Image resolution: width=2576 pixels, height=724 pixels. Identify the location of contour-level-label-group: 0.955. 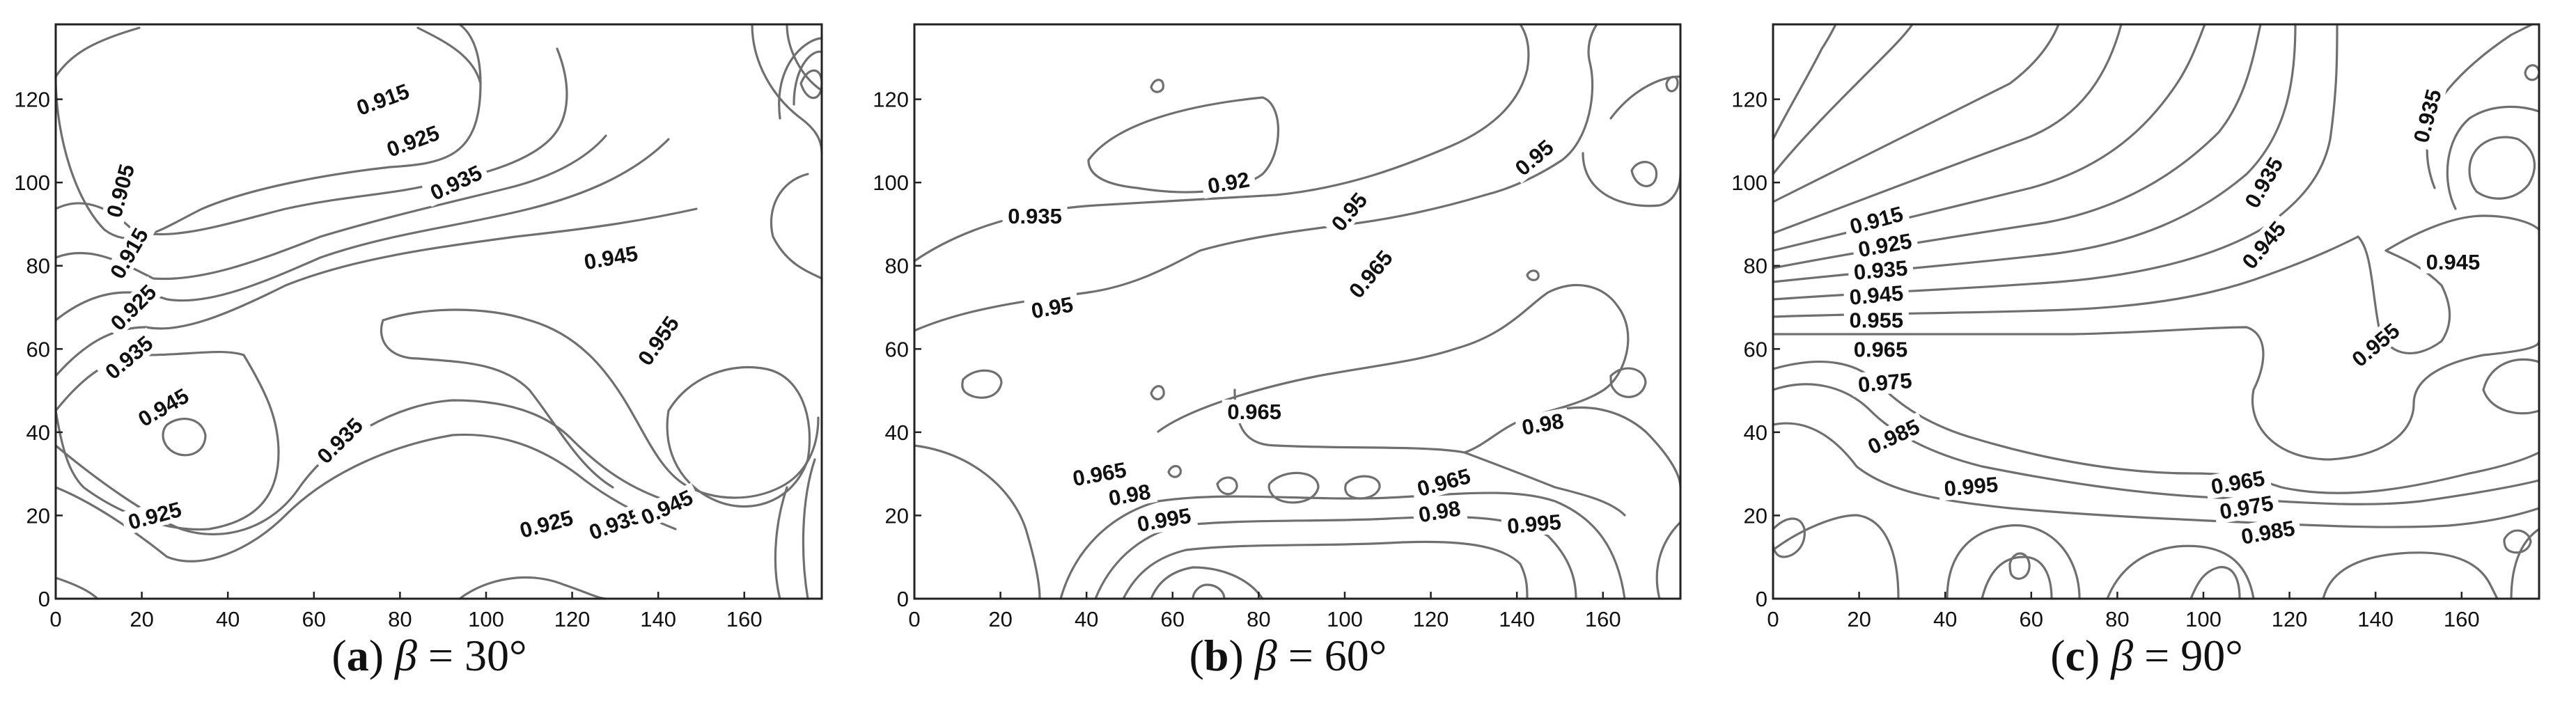
(1876, 320).